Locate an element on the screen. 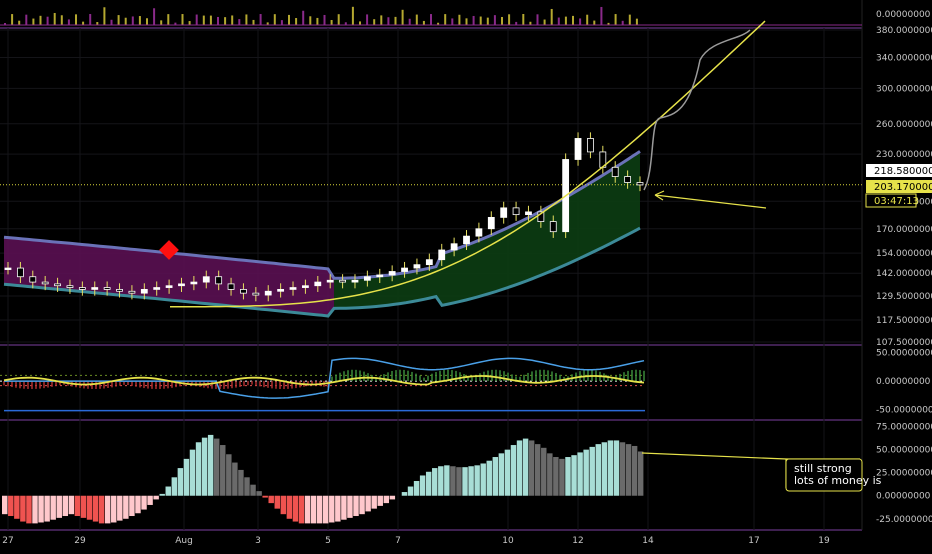 This screenshot has width=932, height=554. price-tick-label: 230.00000000 is located at coordinates (904, 155).